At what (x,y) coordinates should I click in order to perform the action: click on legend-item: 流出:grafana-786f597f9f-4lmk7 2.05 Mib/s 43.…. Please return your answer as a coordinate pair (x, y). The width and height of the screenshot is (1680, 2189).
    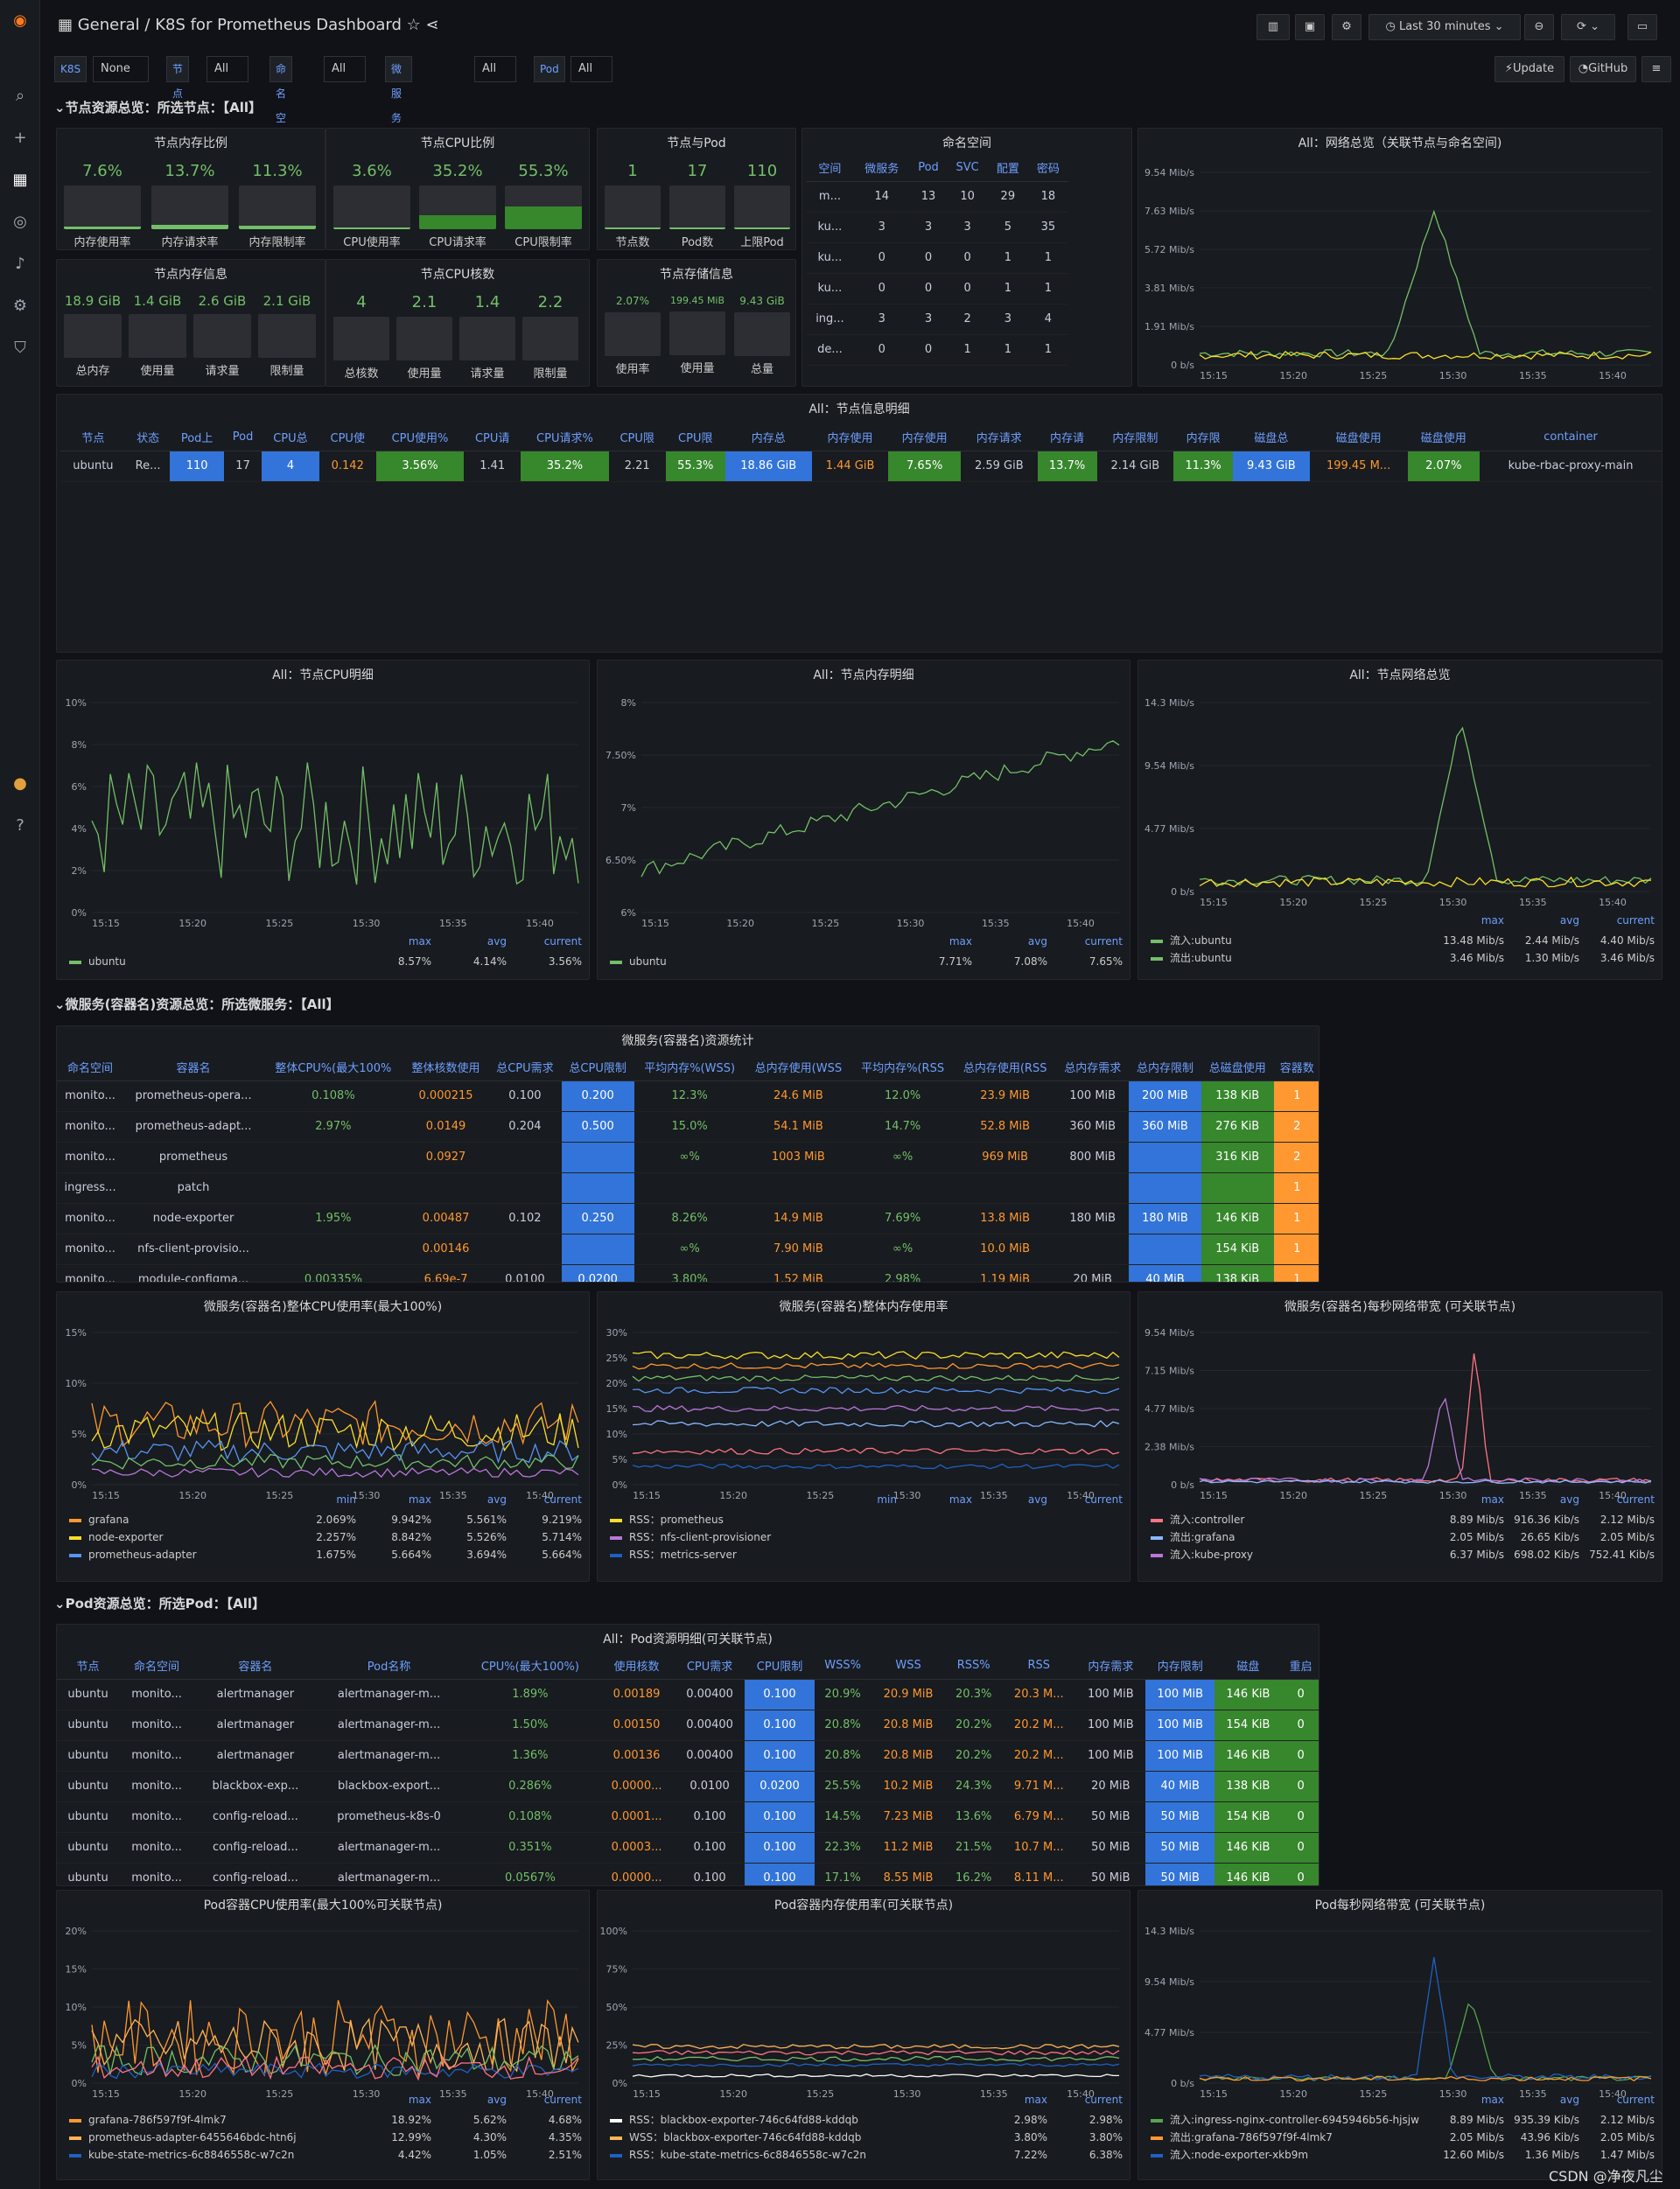
    Looking at the image, I should click on (1403, 2137).